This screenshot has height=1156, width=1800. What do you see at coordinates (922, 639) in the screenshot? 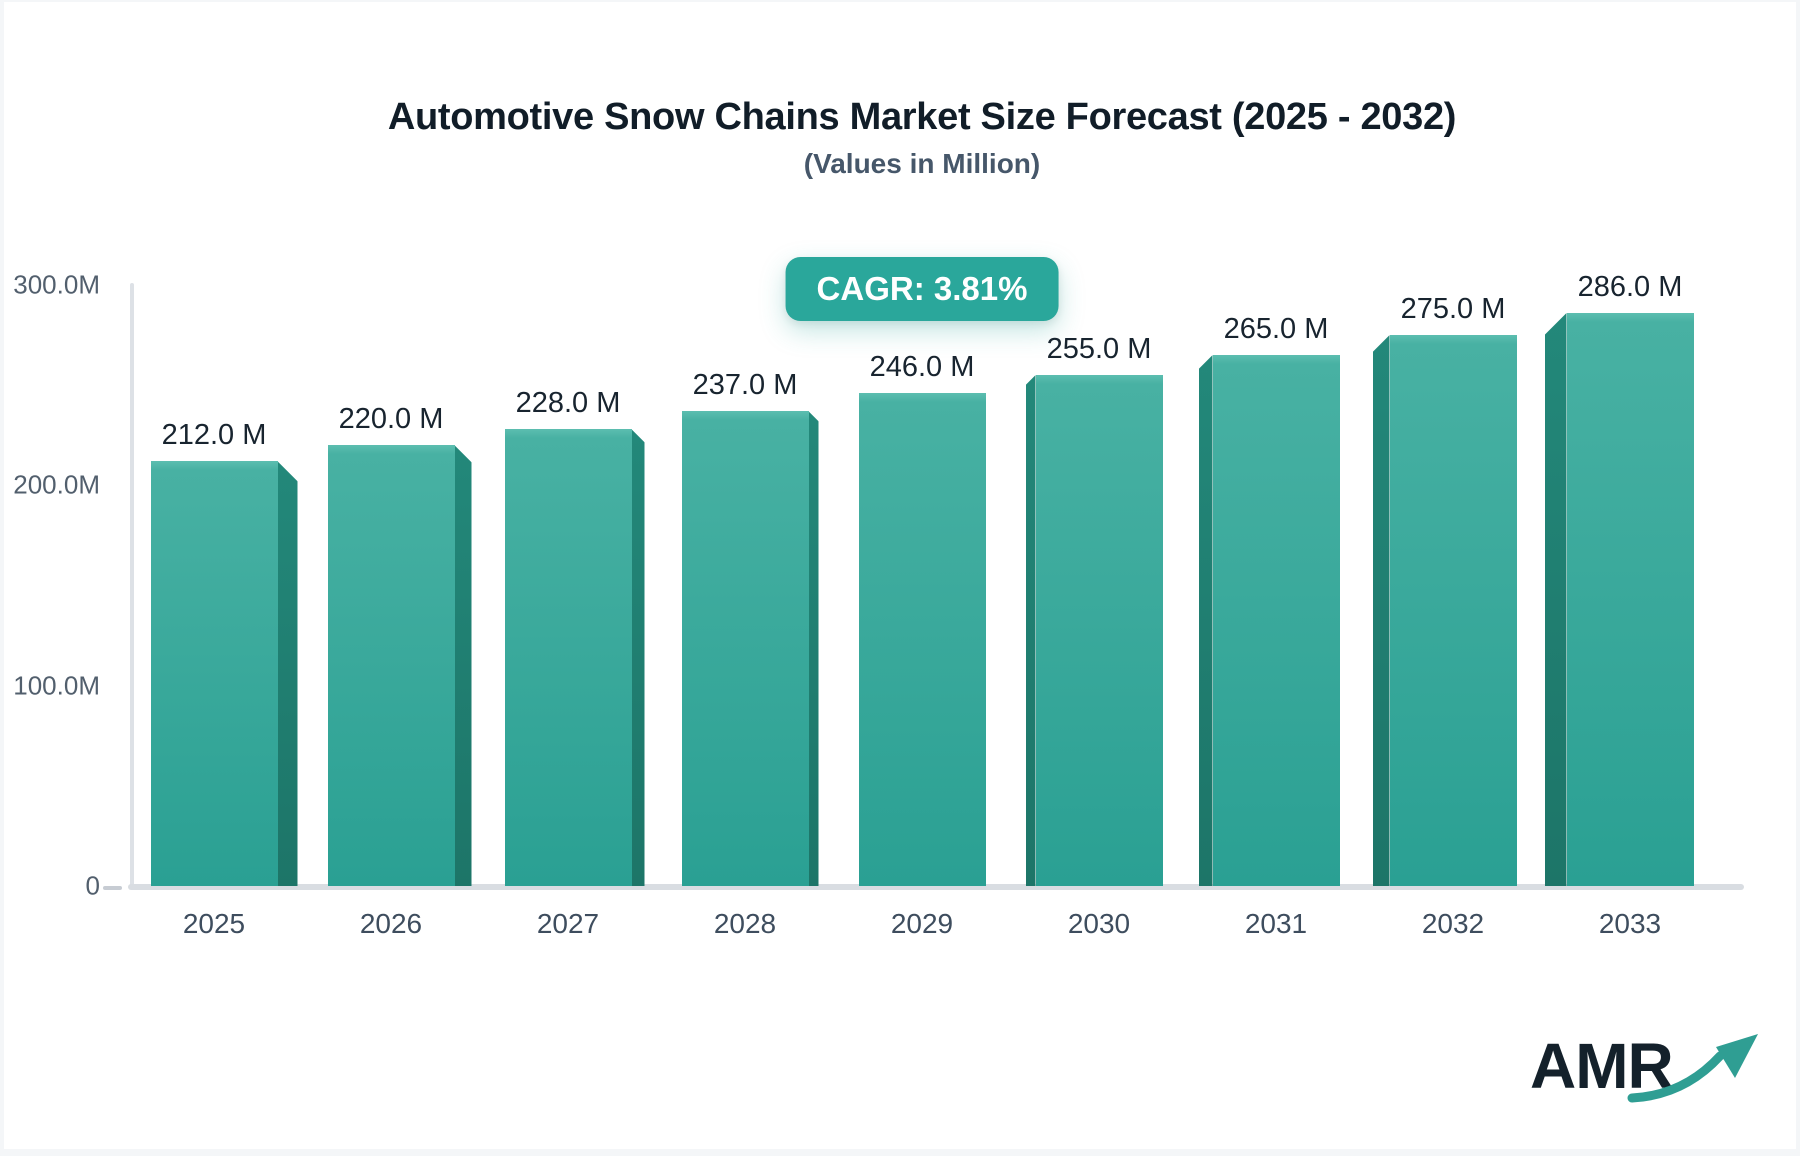
I see `bar-2029` at bounding box center [922, 639].